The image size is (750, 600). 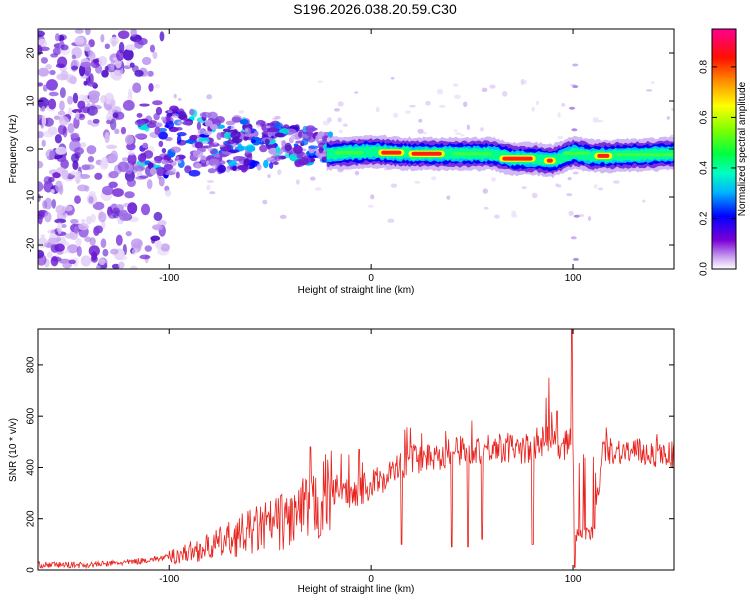 What do you see at coordinates (704, 269) in the screenshot?
I see `colorbar-tick-label: 0.0` at bounding box center [704, 269].